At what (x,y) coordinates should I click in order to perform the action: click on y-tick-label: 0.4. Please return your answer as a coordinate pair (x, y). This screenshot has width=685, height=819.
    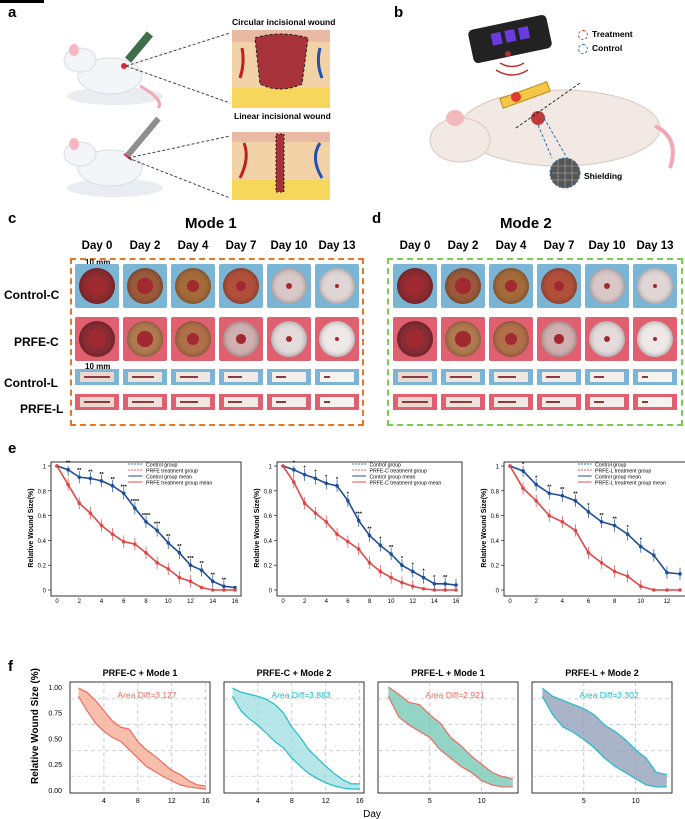
    Looking at the image, I should click on (42, 542).